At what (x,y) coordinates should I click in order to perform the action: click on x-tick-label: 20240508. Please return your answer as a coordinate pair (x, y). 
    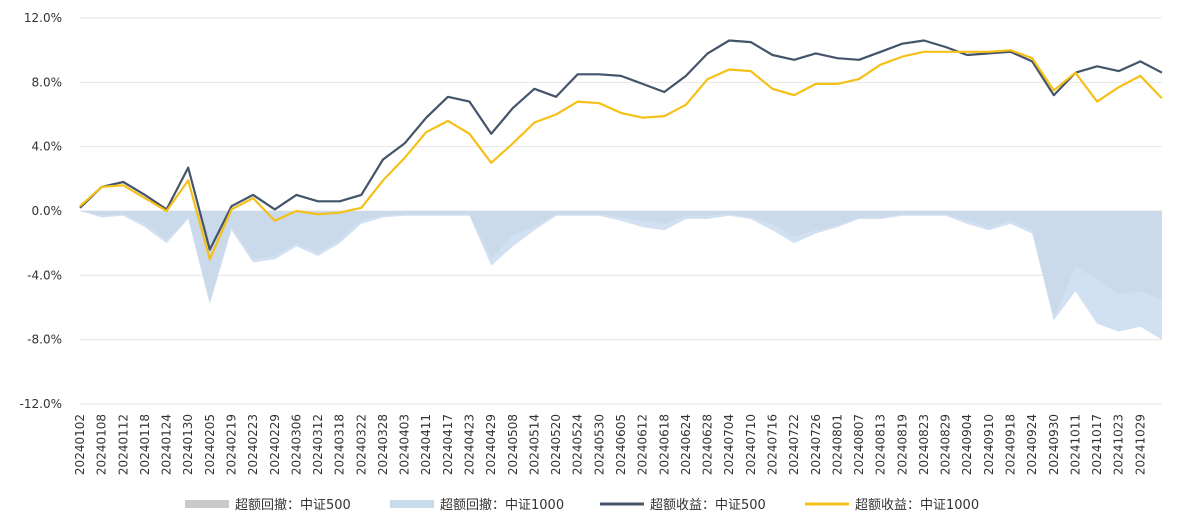
    Looking at the image, I should click on (513, 444).